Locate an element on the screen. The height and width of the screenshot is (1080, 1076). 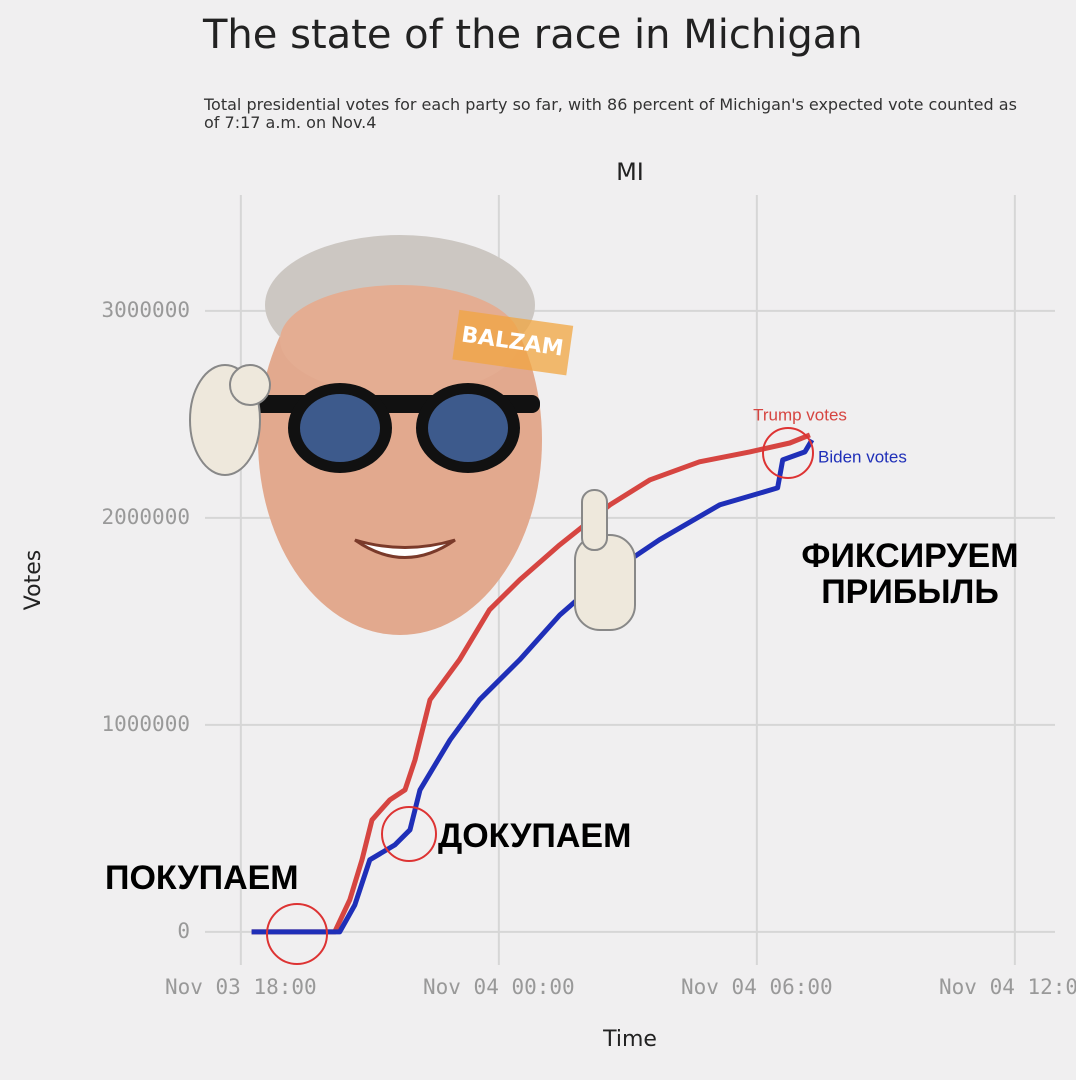
annotation: ФИКСИРУЕМ ПРИБЫЛЬ is located at coordinates (910, 574).